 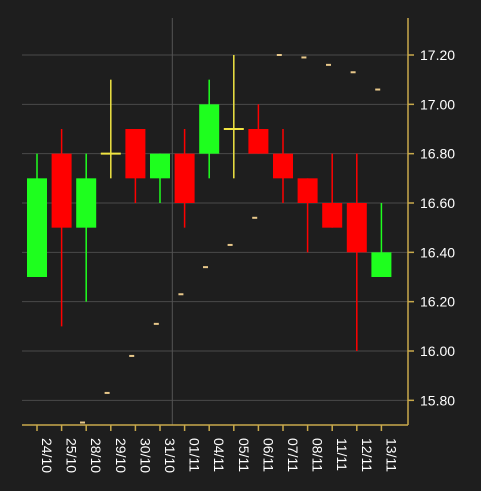 What do you see at coordinates (437, 203) in the screenshot?
I see `y-tick-label: 16.60` at bounding box center [437, 203].